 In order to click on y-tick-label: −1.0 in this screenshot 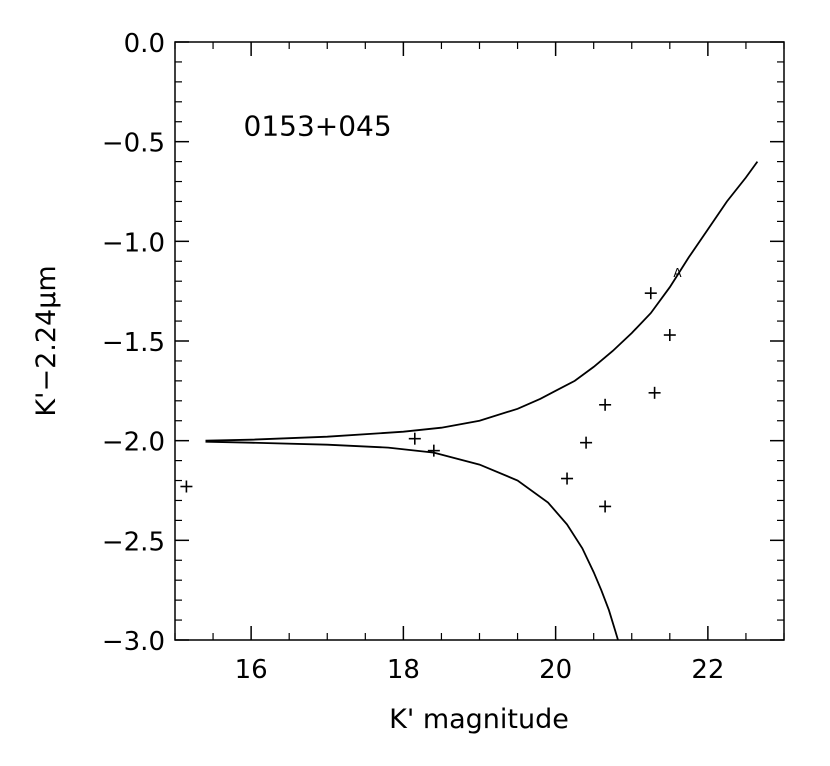, I will do `click(133, 243)`.